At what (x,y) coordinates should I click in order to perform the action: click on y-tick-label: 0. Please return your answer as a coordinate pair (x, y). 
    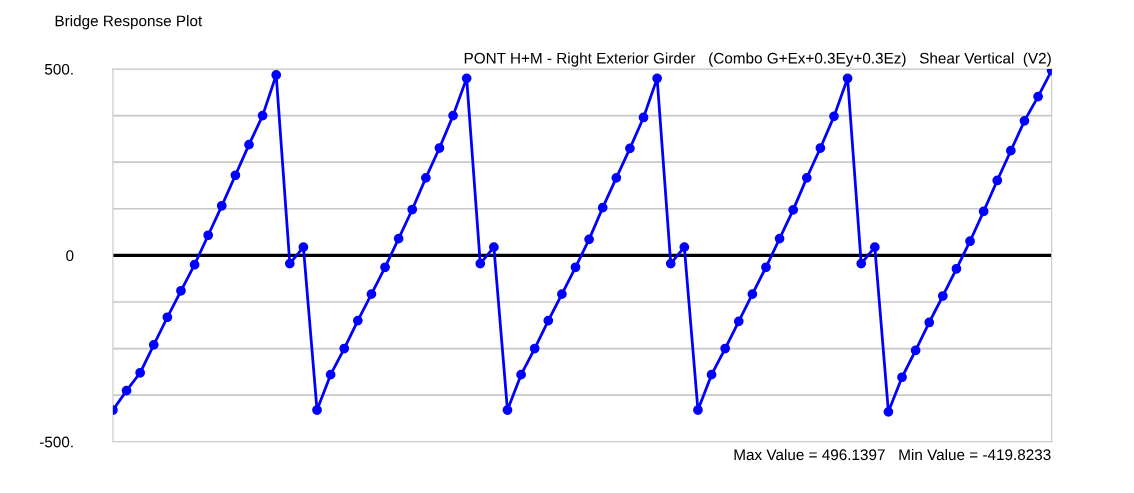
    Looking at the image, I should click on (70, 256).